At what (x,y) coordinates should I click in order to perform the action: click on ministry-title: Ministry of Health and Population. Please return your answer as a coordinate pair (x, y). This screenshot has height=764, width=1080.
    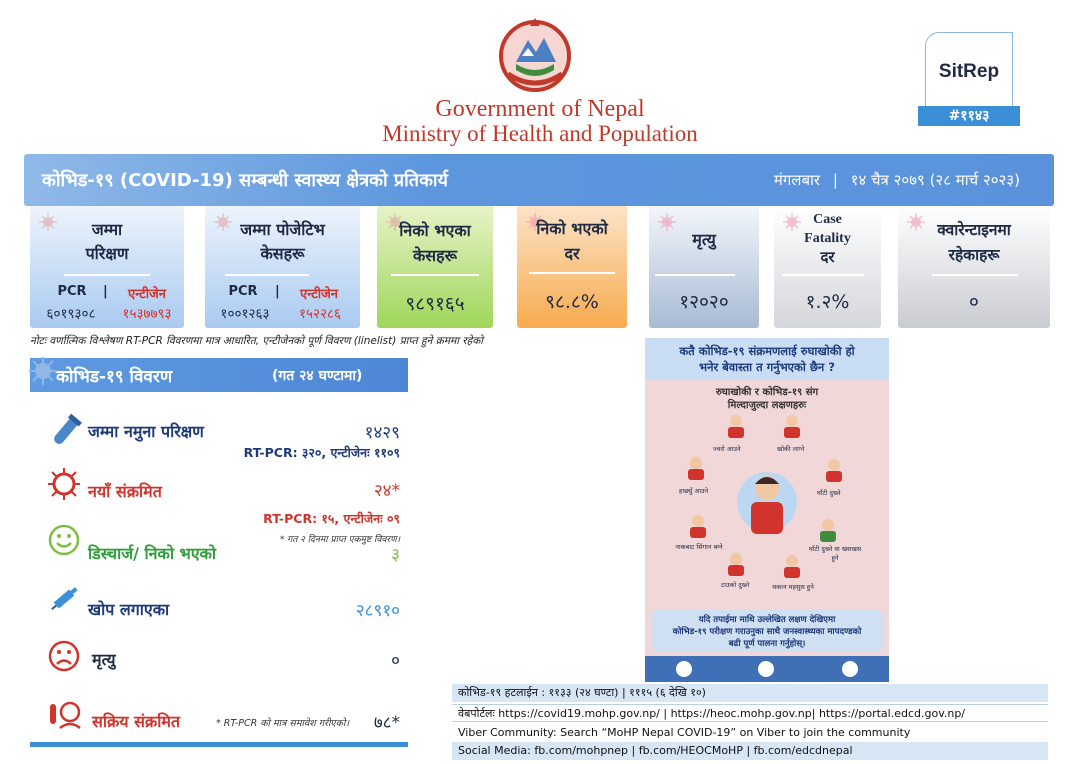
    Looking at the image, I should click on (540, 133).